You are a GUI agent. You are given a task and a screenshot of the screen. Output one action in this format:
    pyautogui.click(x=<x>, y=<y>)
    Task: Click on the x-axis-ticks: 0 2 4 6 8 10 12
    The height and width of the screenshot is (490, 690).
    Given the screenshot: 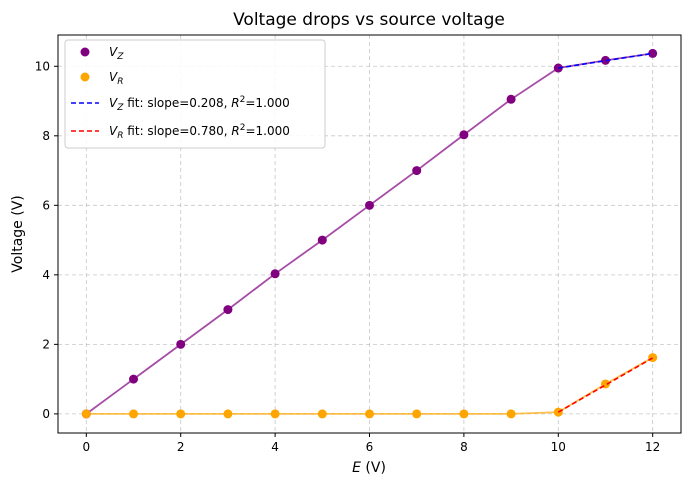 What is the action you would take?
    pyautogui.click(x=371, y=443)
    